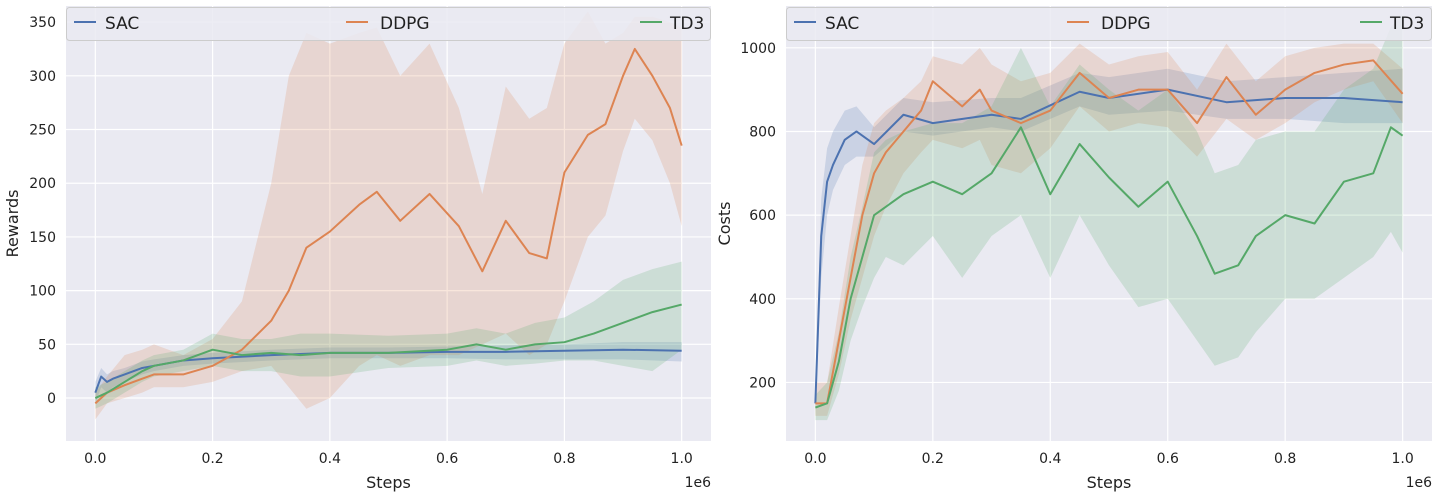 This screenshot has width=1440, height=500. What do you see at coordinates (388, 371) in the screenshot?
I see `line-sac` at bounding box center [388, 371].